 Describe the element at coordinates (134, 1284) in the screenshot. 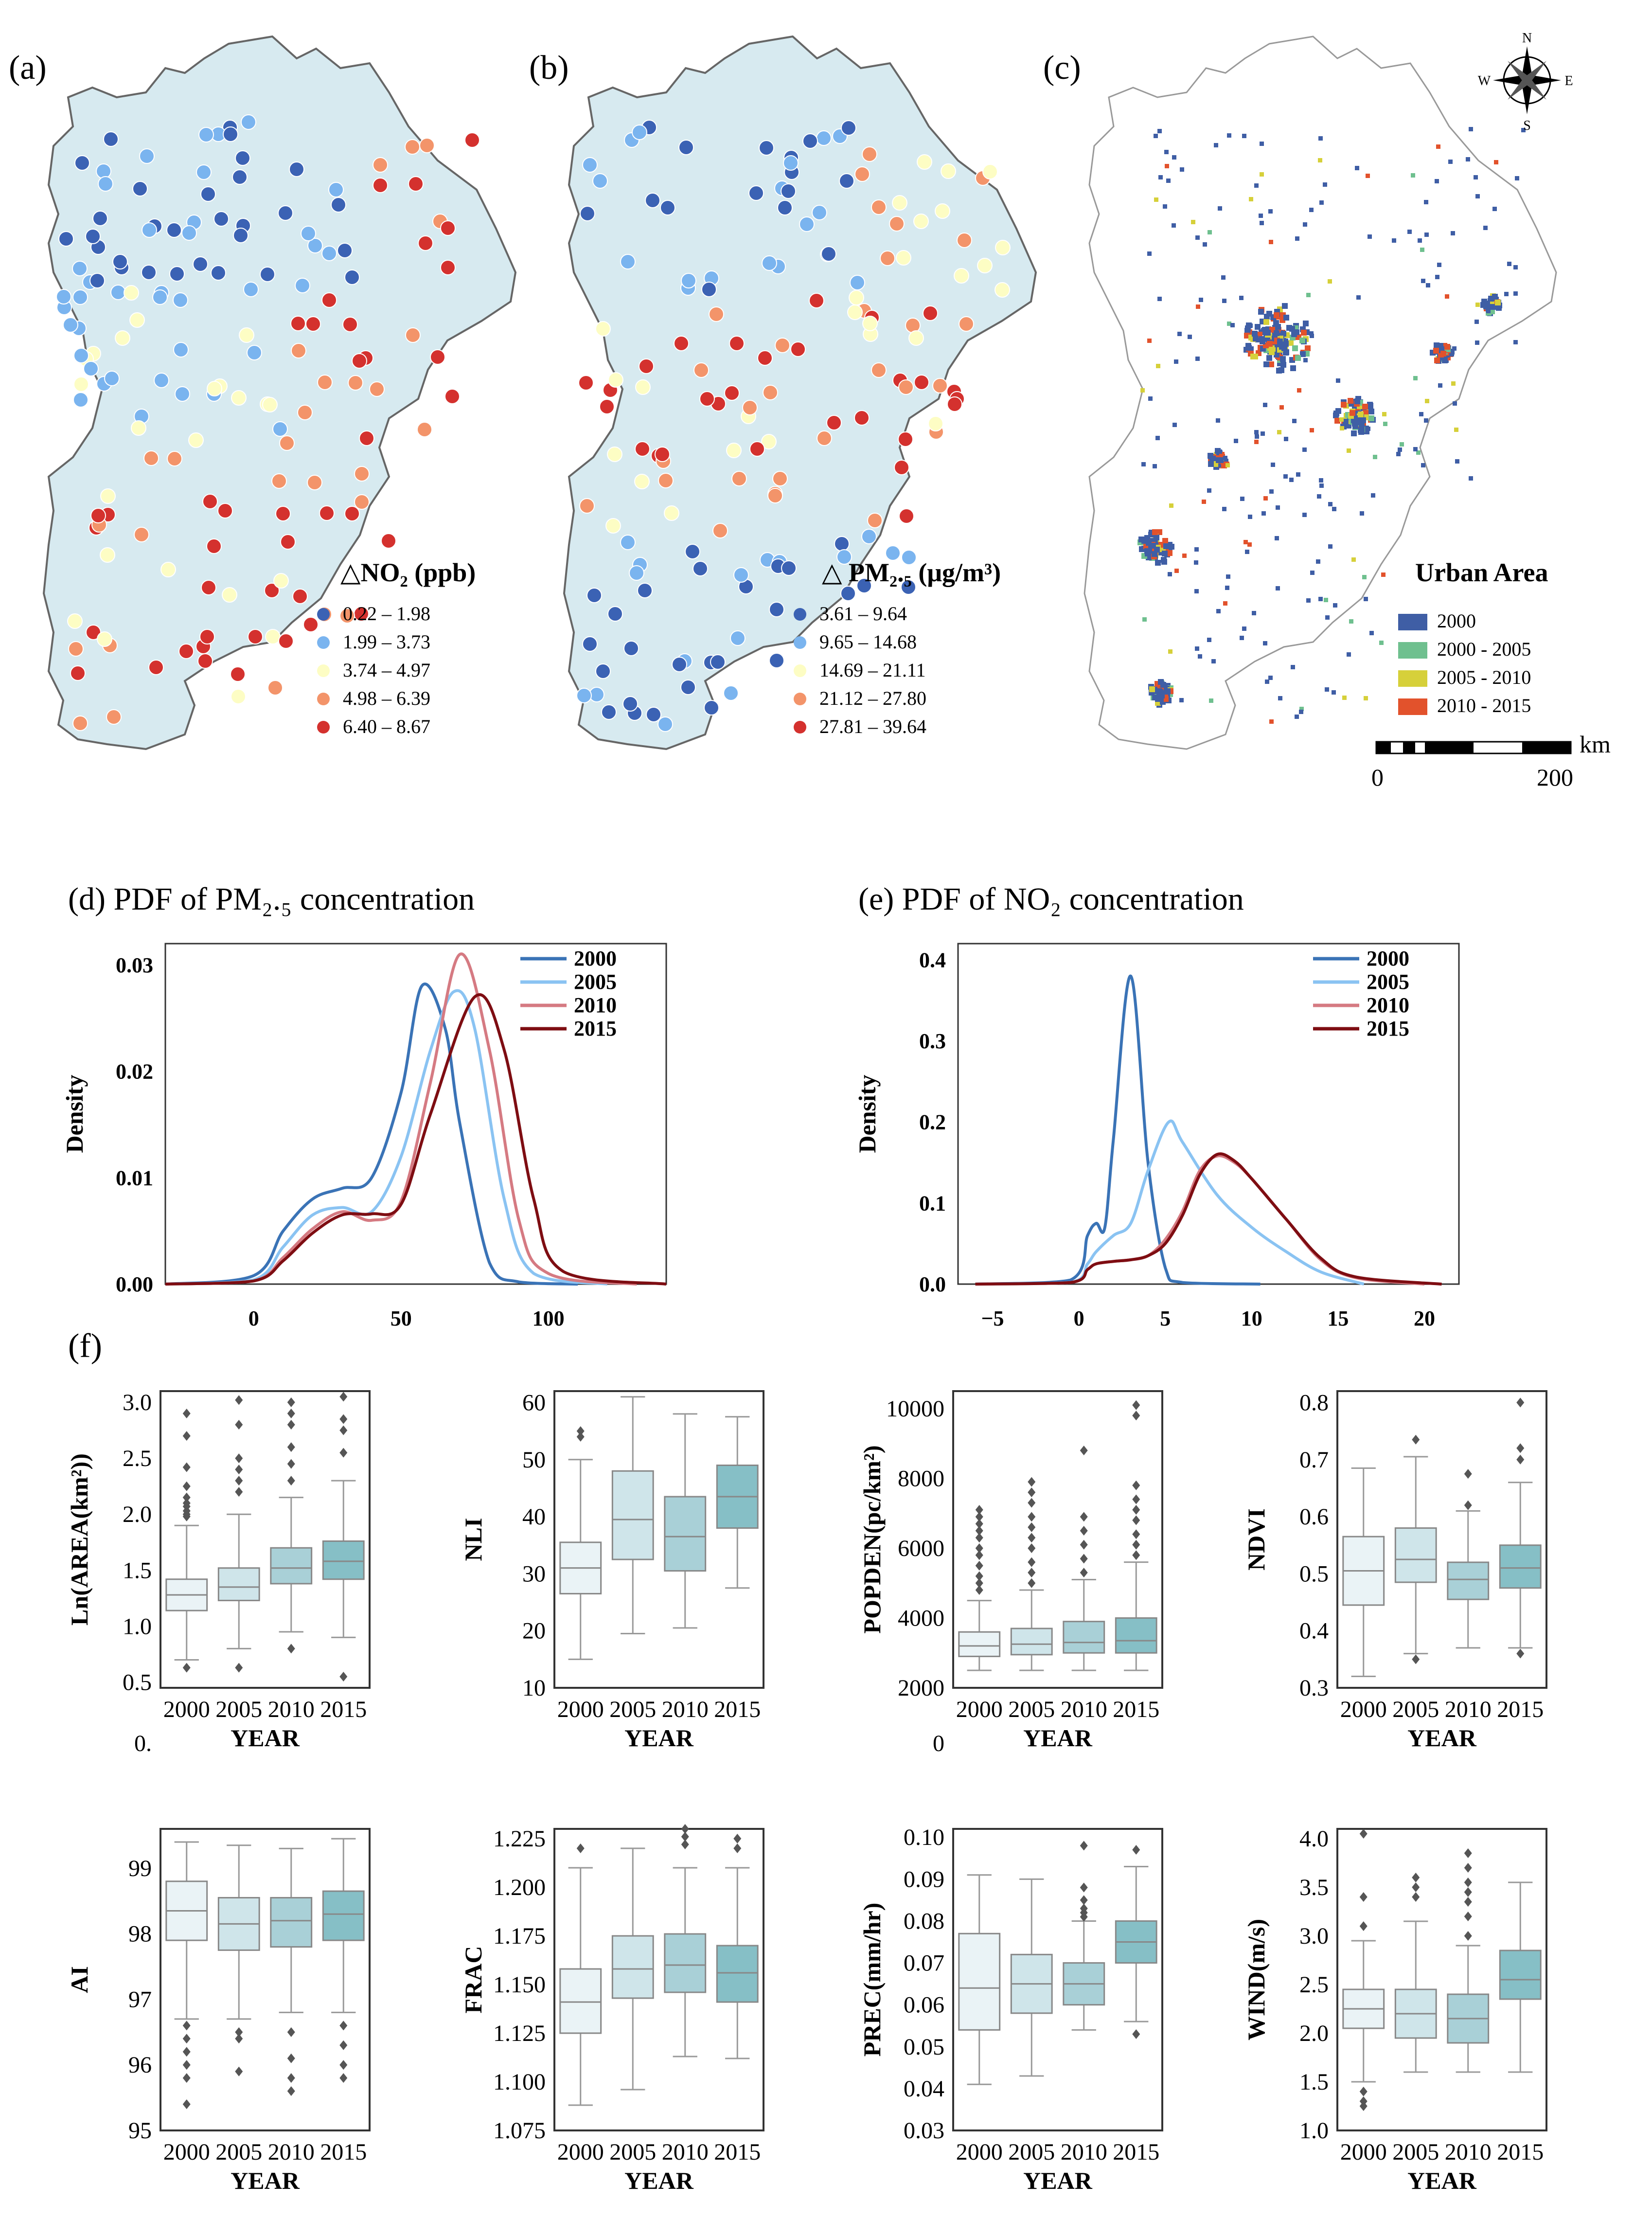

I see `y-tick-label: 0.00` at that location.